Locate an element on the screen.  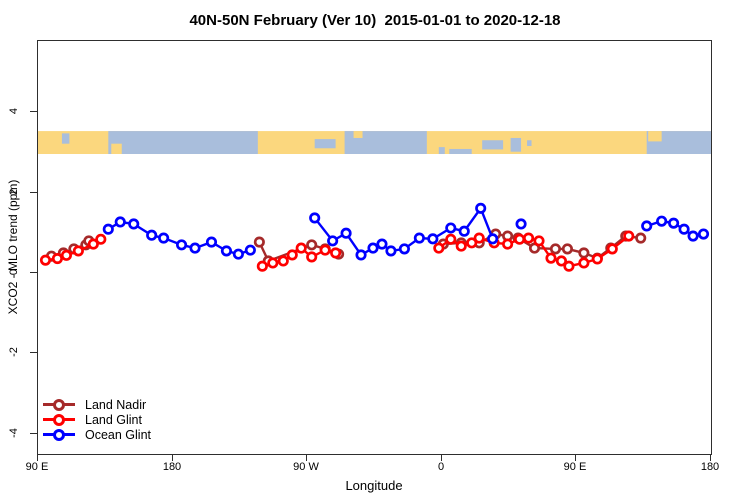
x-tick-label: 90 W is located at coordinates (306, 467).